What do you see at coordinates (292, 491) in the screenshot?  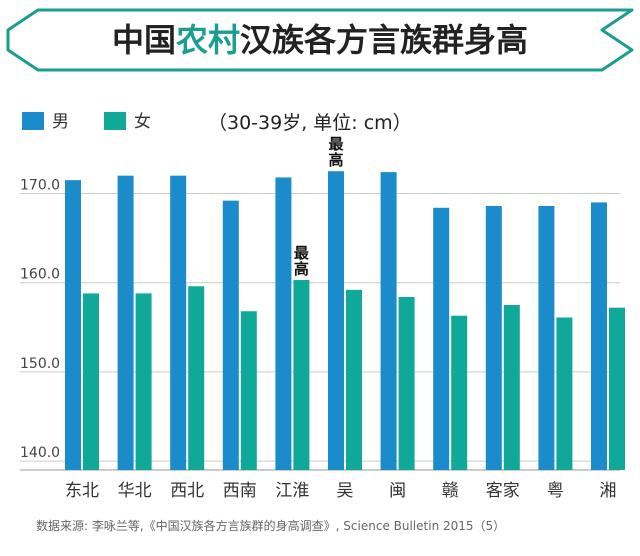 I see `x-tick-label: 江淮` at bounding box center [292, 491].